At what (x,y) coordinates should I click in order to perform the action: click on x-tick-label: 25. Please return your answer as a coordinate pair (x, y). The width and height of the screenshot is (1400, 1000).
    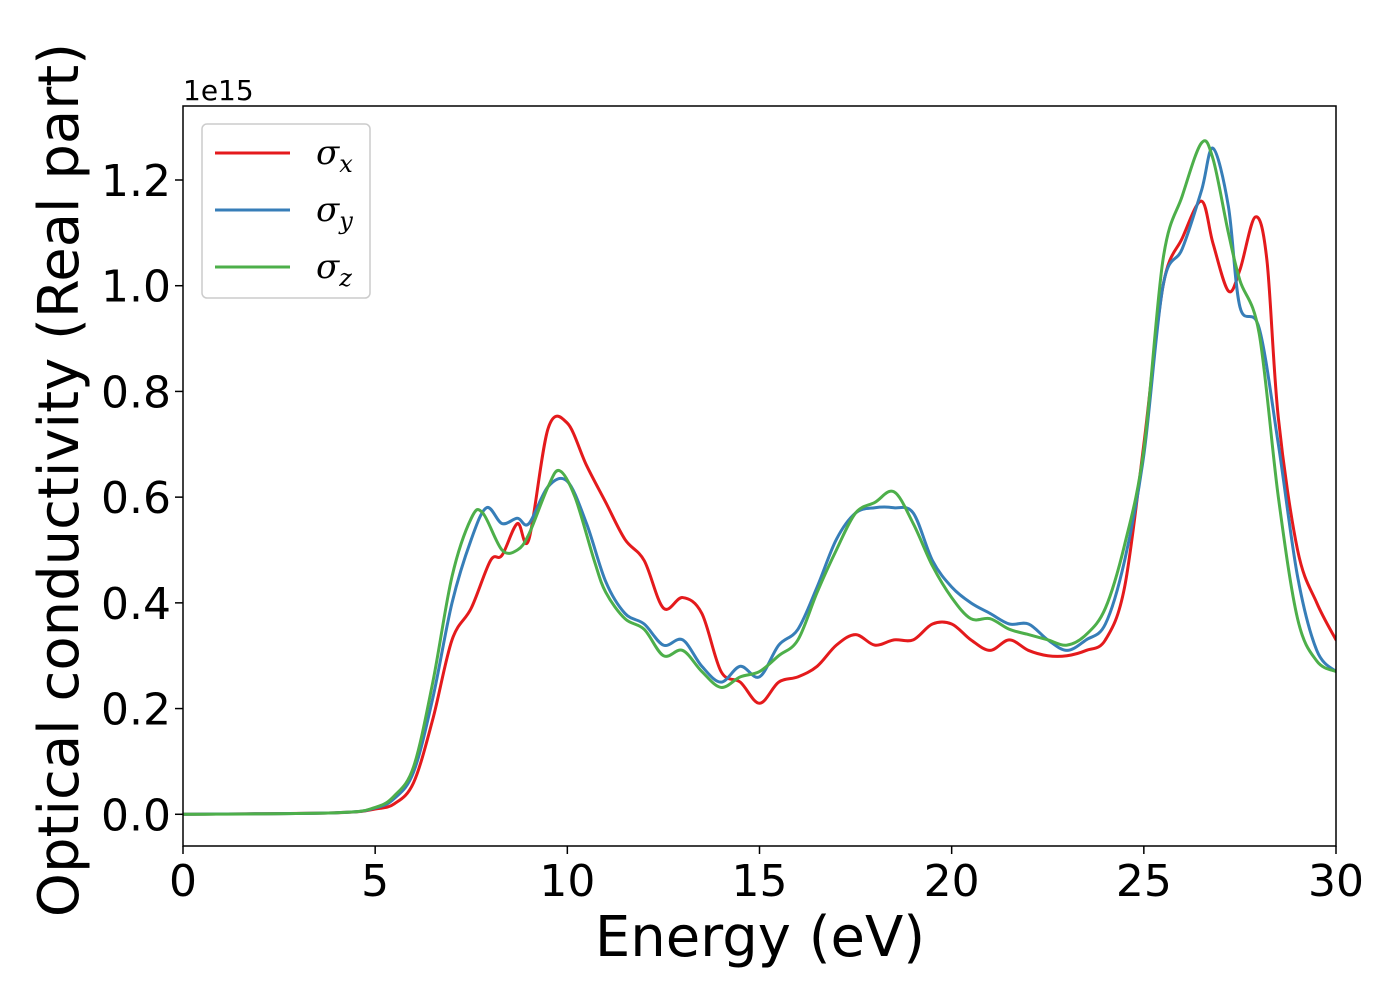
    Looking at the image, I should click on (1144, 881).